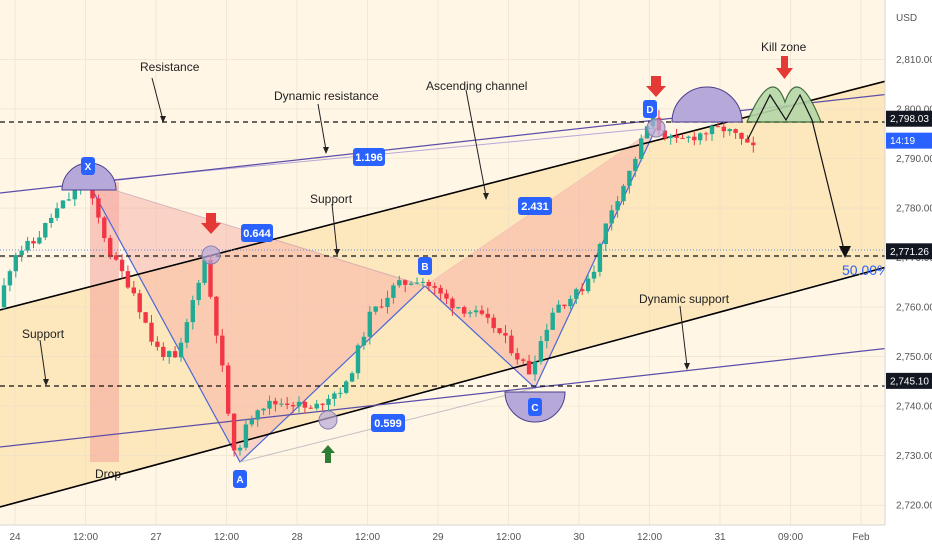 Image resolution: width=932 pixels, height=550 pixels. What do you see at coordinates (156, 537) in the screenshot?
I see `x-tick-label: 27` at bounding box center [156, 537].